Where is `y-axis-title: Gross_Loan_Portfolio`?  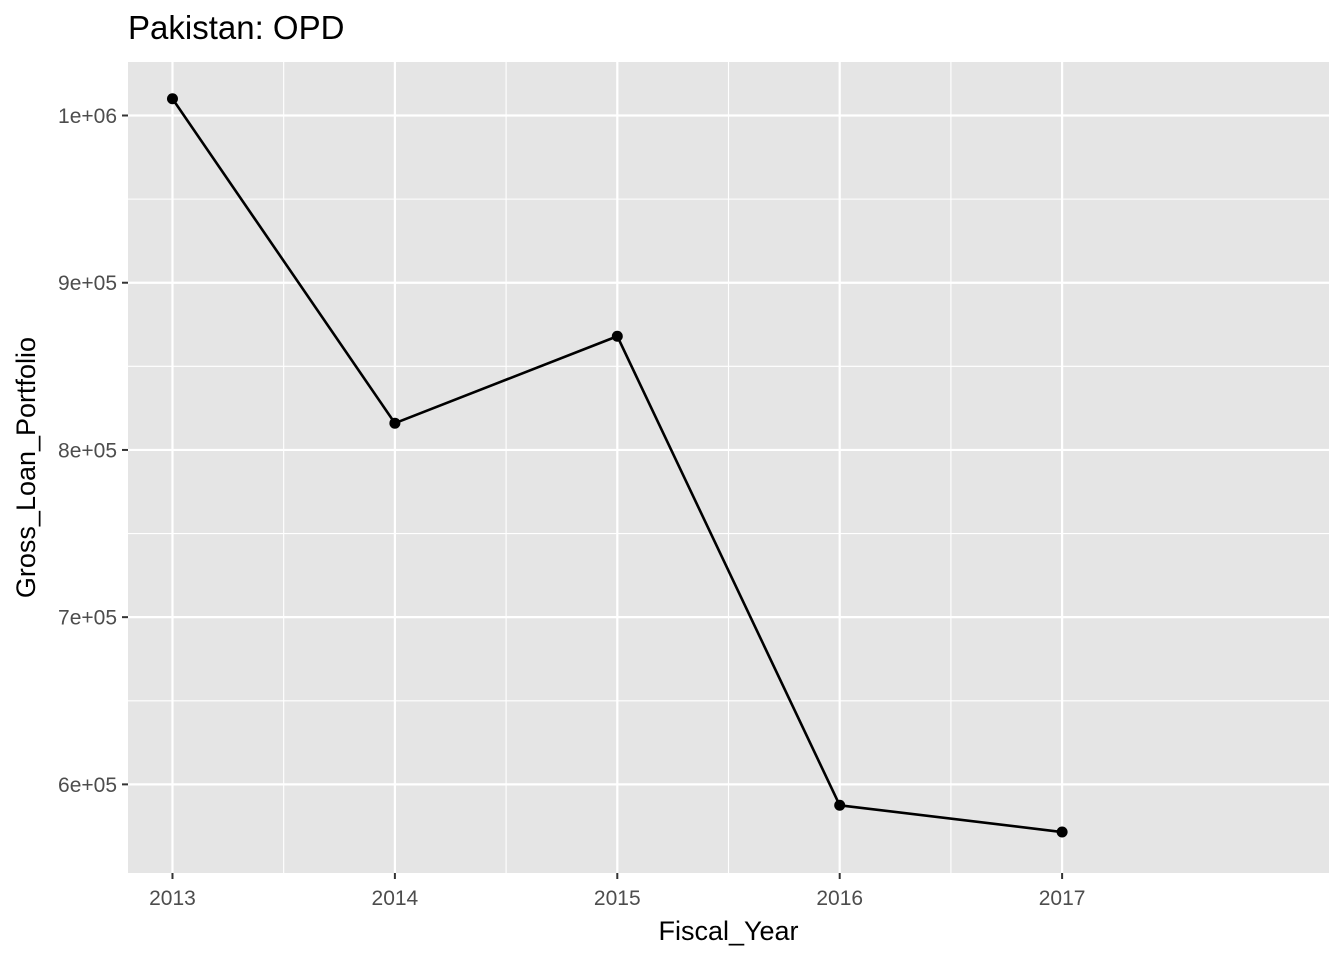 y-axis-title: Gross_Loan_Portfolio is located at coordinates (26, 467).